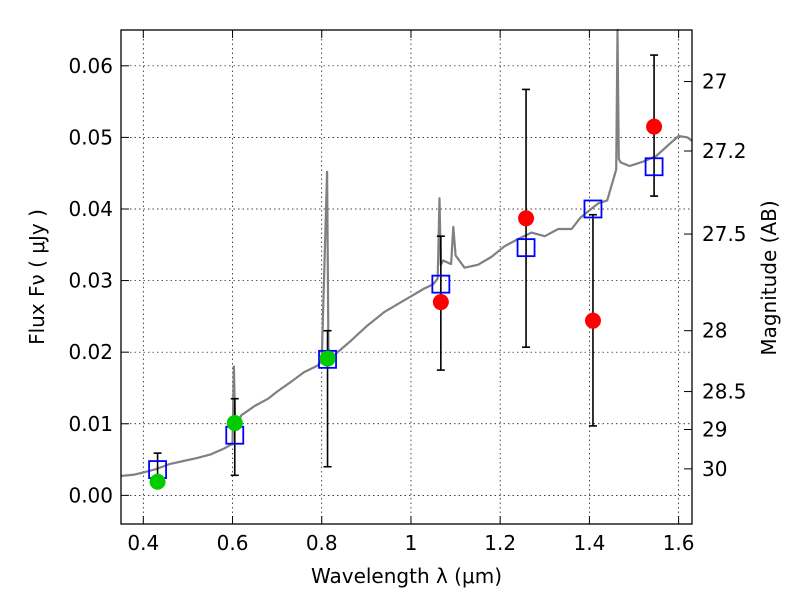 Image resolution: width=800 pixels, height=600 pixels. I want to click on magnitude-tick-label: 28.5, so click(724, 392).